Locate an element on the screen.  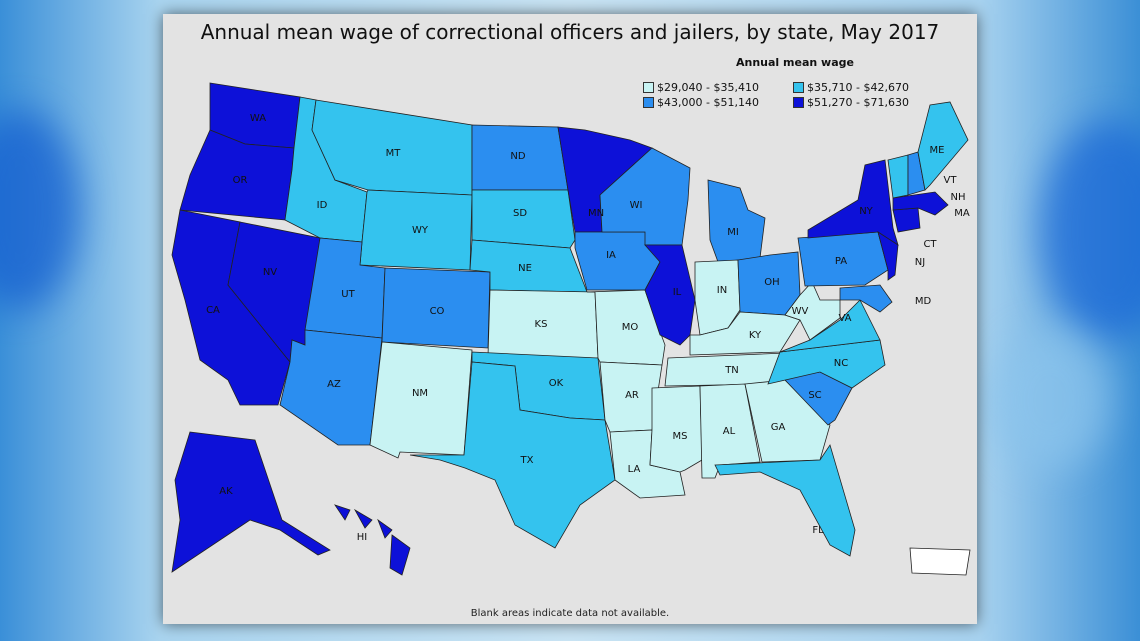
legend-label: $35,710 - $42,670 is located at coordinates (858, 87).